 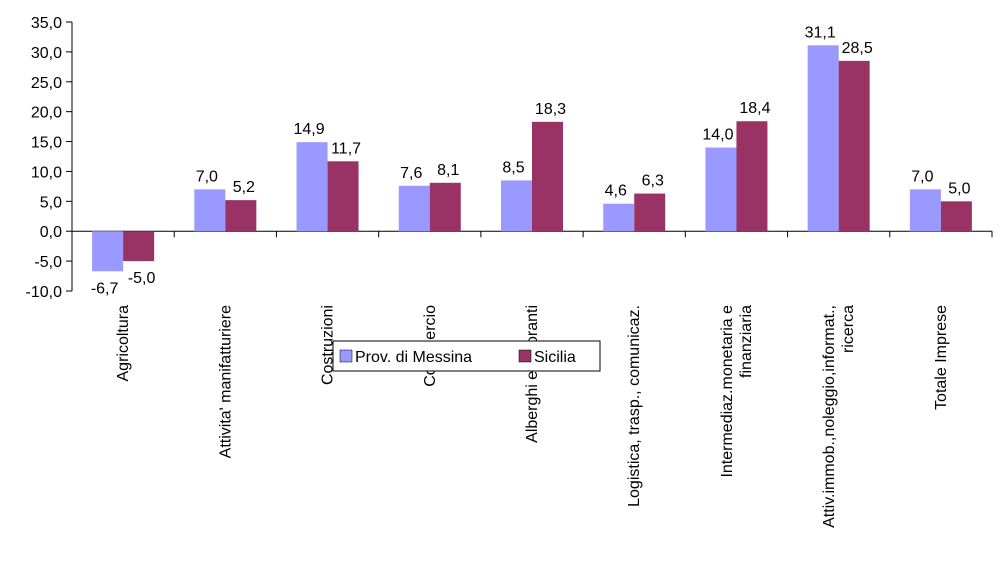 What do you see at coordinates (46, 53) in the screenshot?
I see `y-tick-label: 30,0` at bounding box center [46, 53].